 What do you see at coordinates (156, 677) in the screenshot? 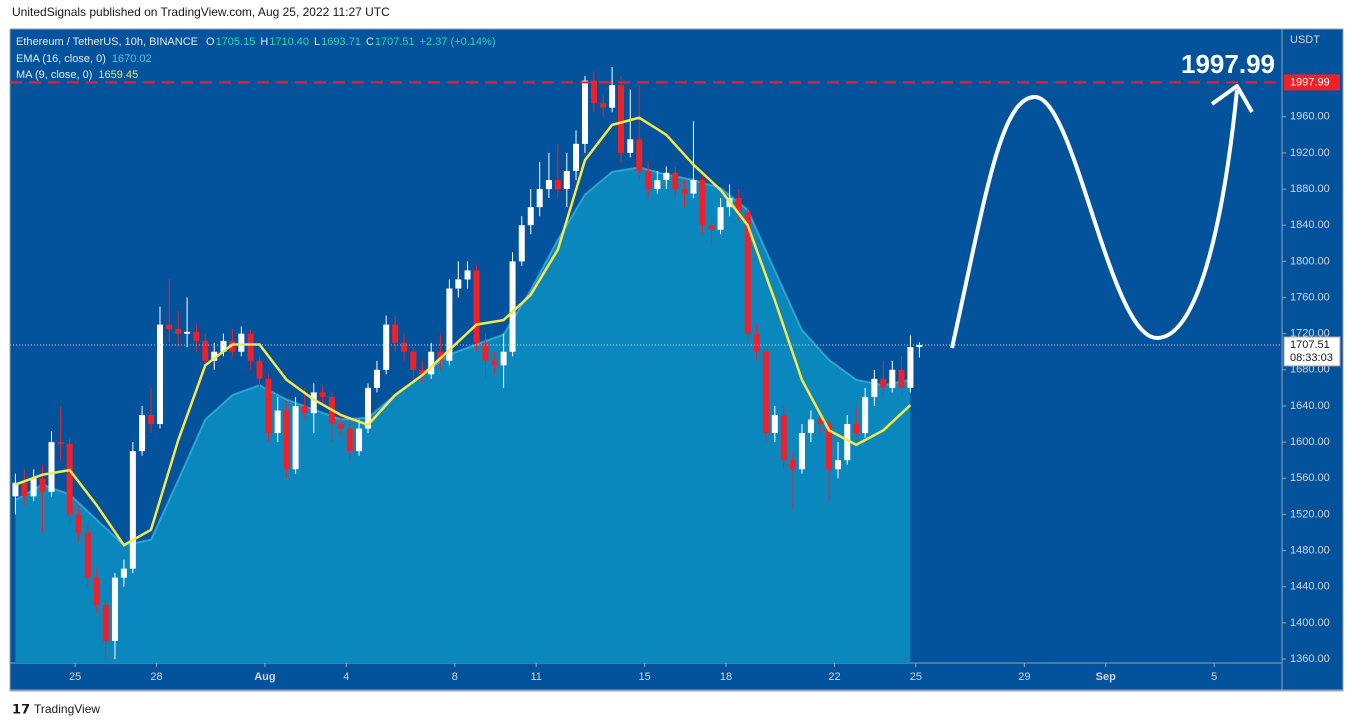
I see `x-tick-label: 28` at bounding box center [156, 677].